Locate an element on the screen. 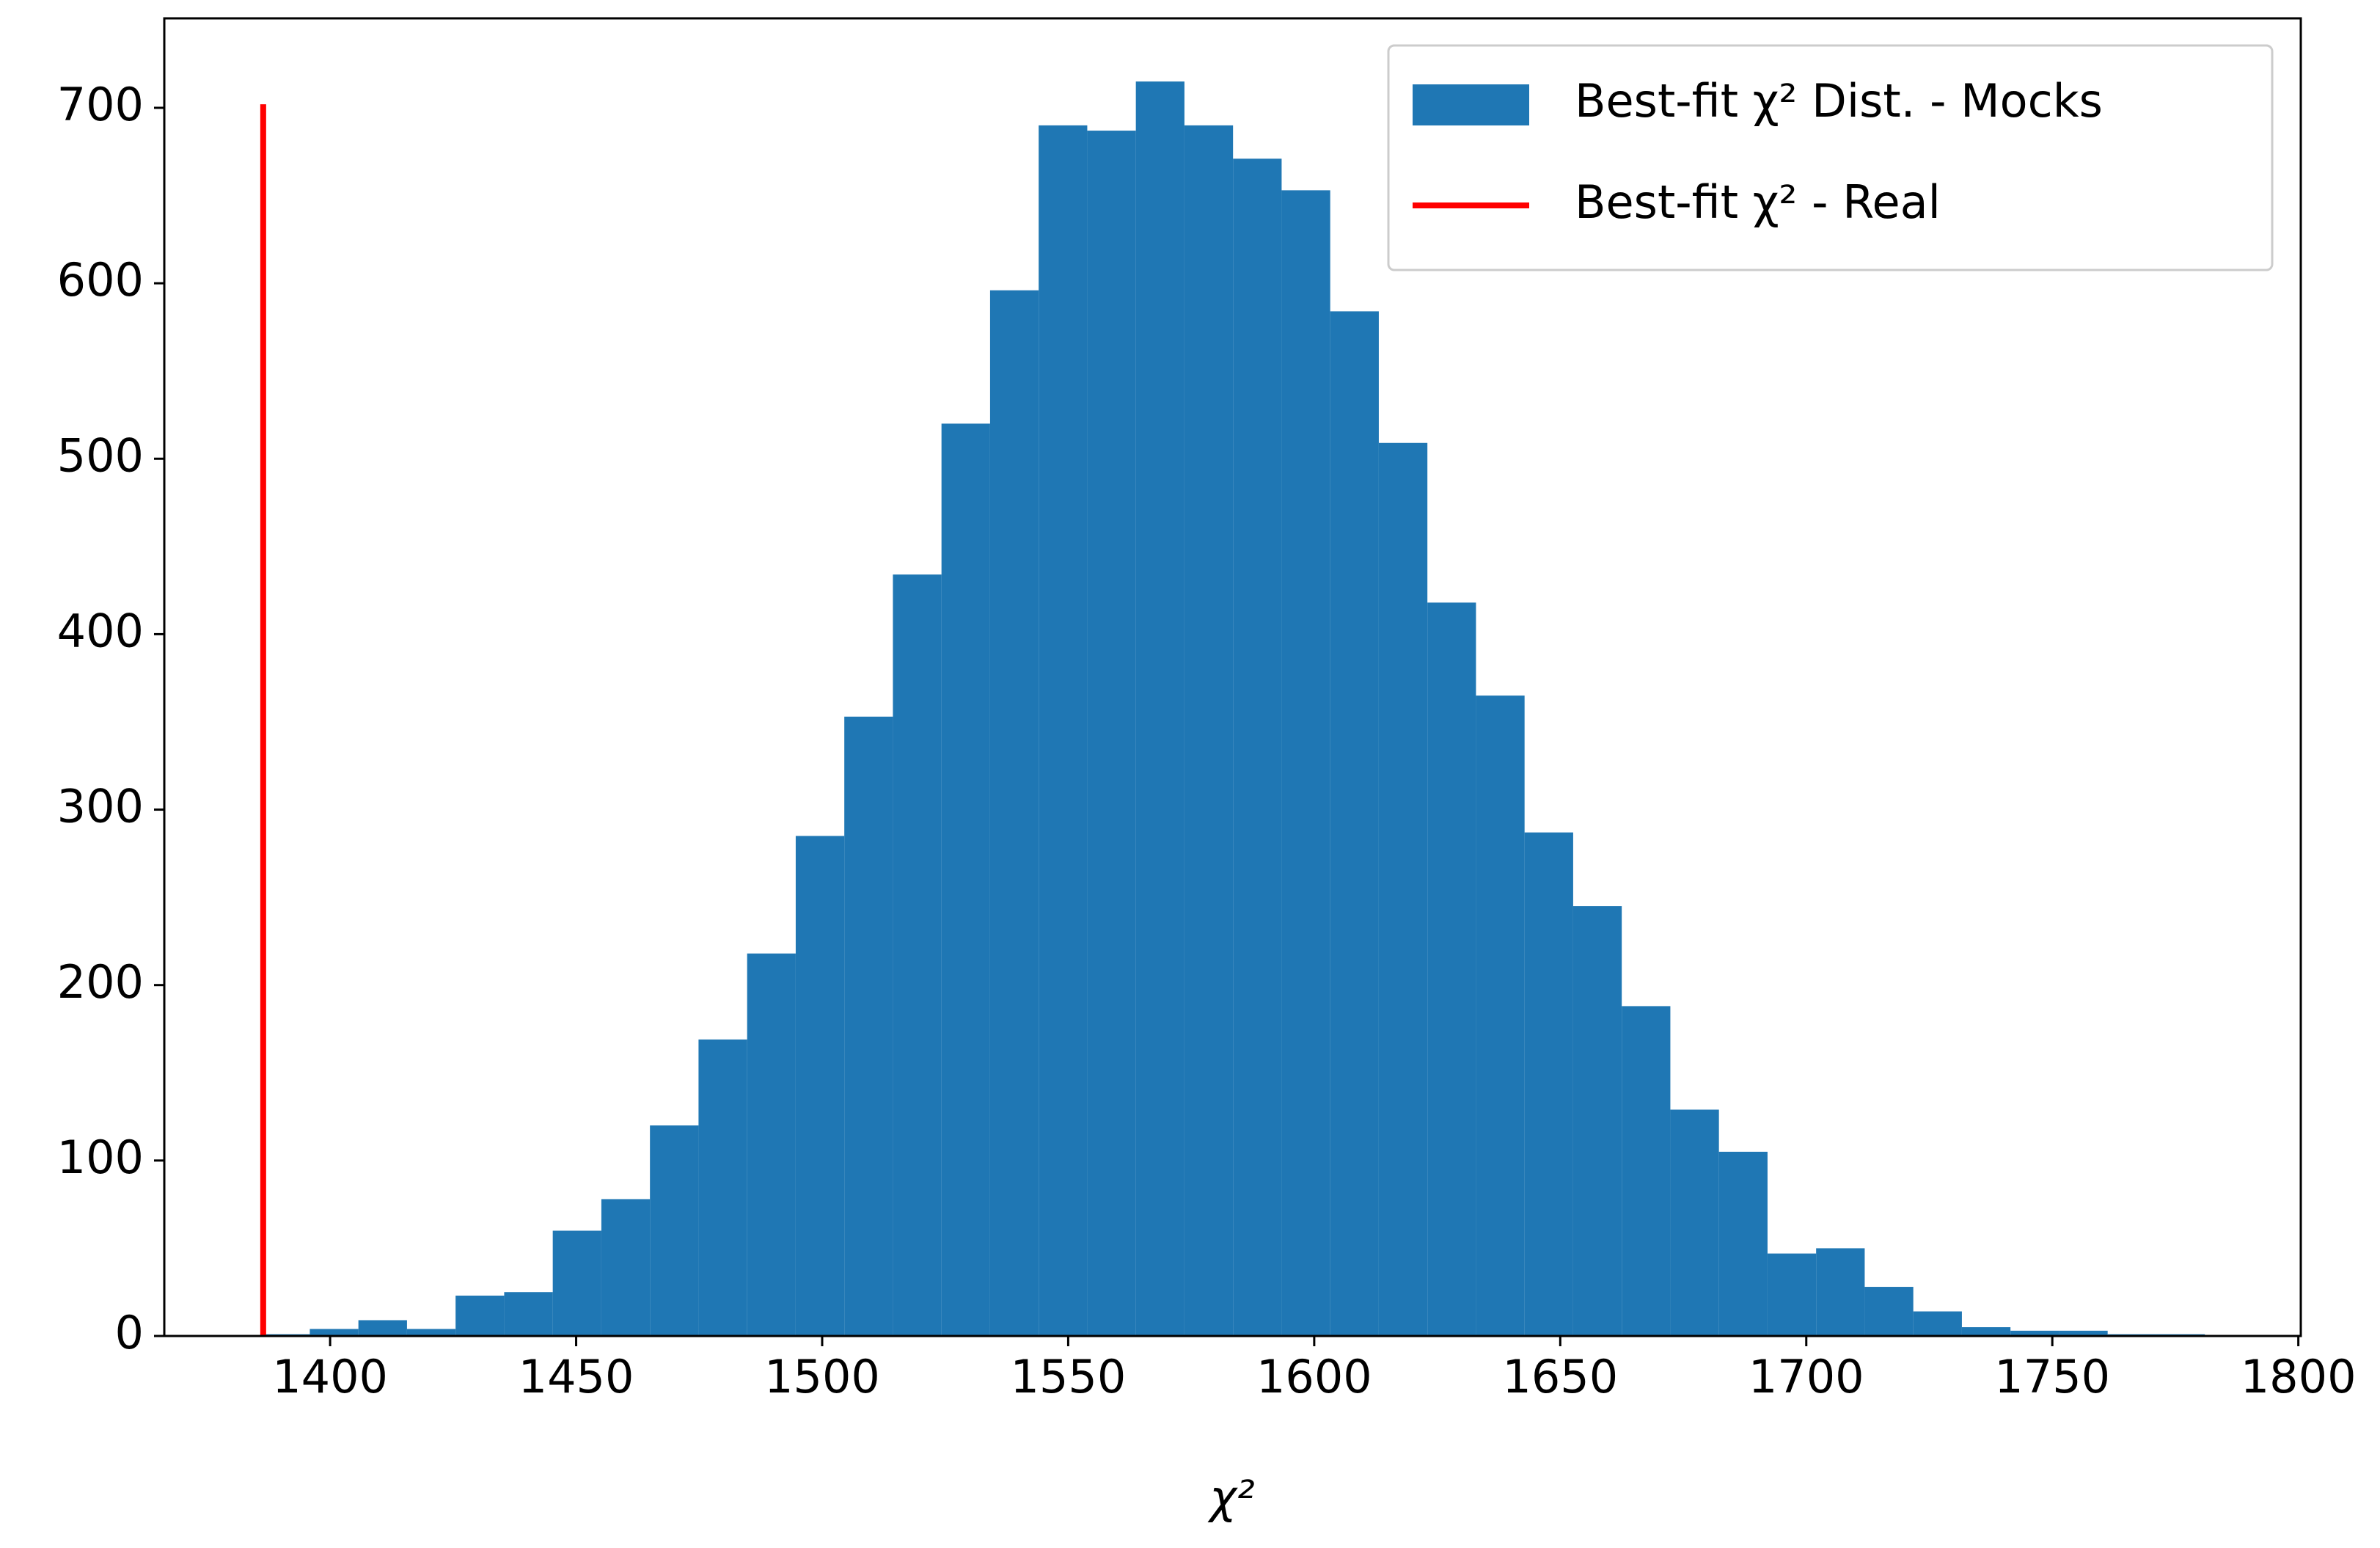 The image size is (2380, 1548). y-tick-label: 100 is located at coordinates (100, 1157).